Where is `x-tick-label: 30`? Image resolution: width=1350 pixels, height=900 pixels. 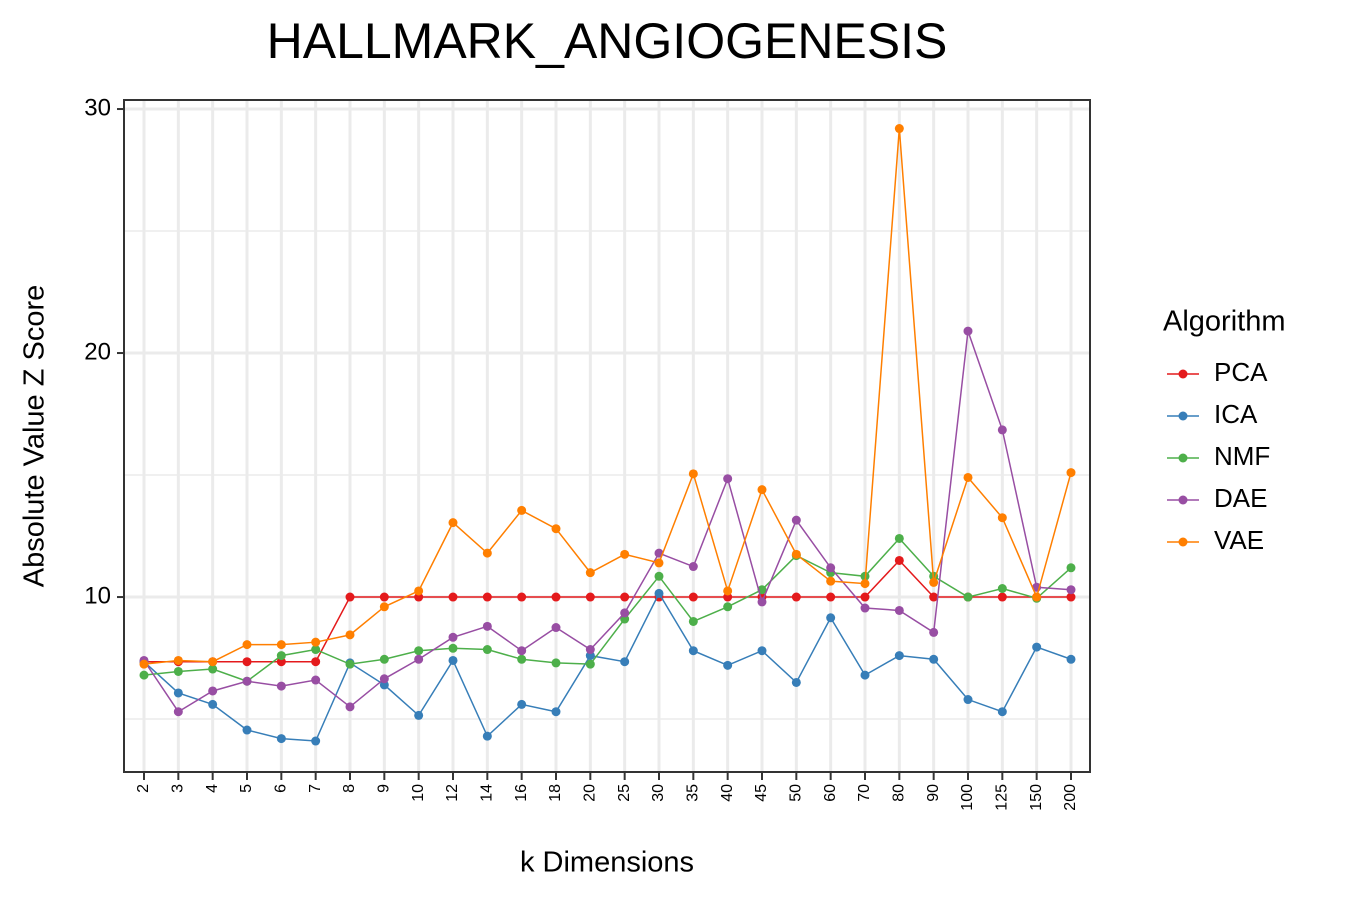 x-tick-label: 30 is located at coordinates (658, 793).